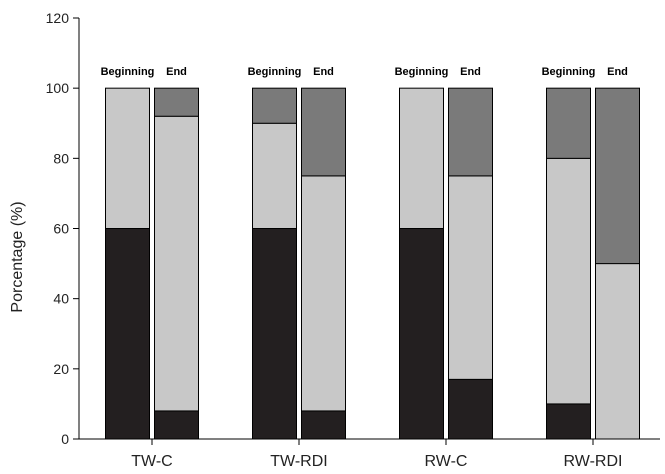 This screenshot has height=474, width=665. What do you see at coordinates (593, 461) in the screenshot?
I see `x-category-label: RW-RDI` at bounding box center [593, 461].